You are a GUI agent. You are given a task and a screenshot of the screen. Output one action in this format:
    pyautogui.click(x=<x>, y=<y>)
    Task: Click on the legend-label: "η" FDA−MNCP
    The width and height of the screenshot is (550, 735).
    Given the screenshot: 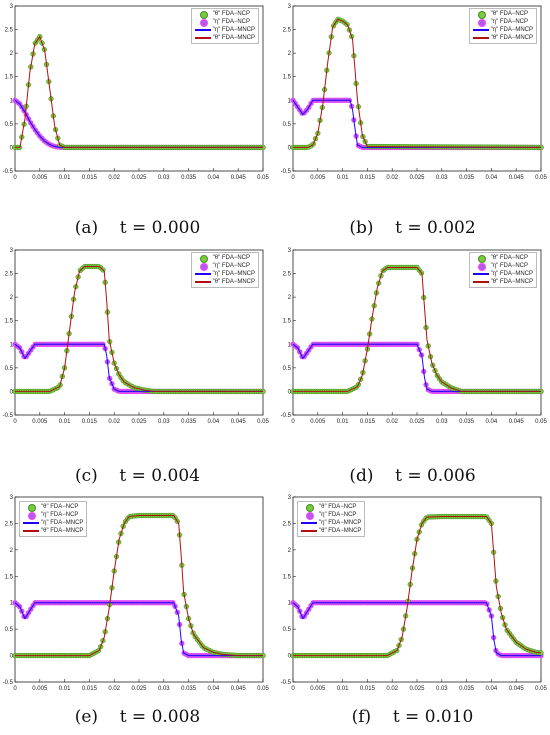 What is the action you would take?
    pyautogui.click(x=62, y=523)
    